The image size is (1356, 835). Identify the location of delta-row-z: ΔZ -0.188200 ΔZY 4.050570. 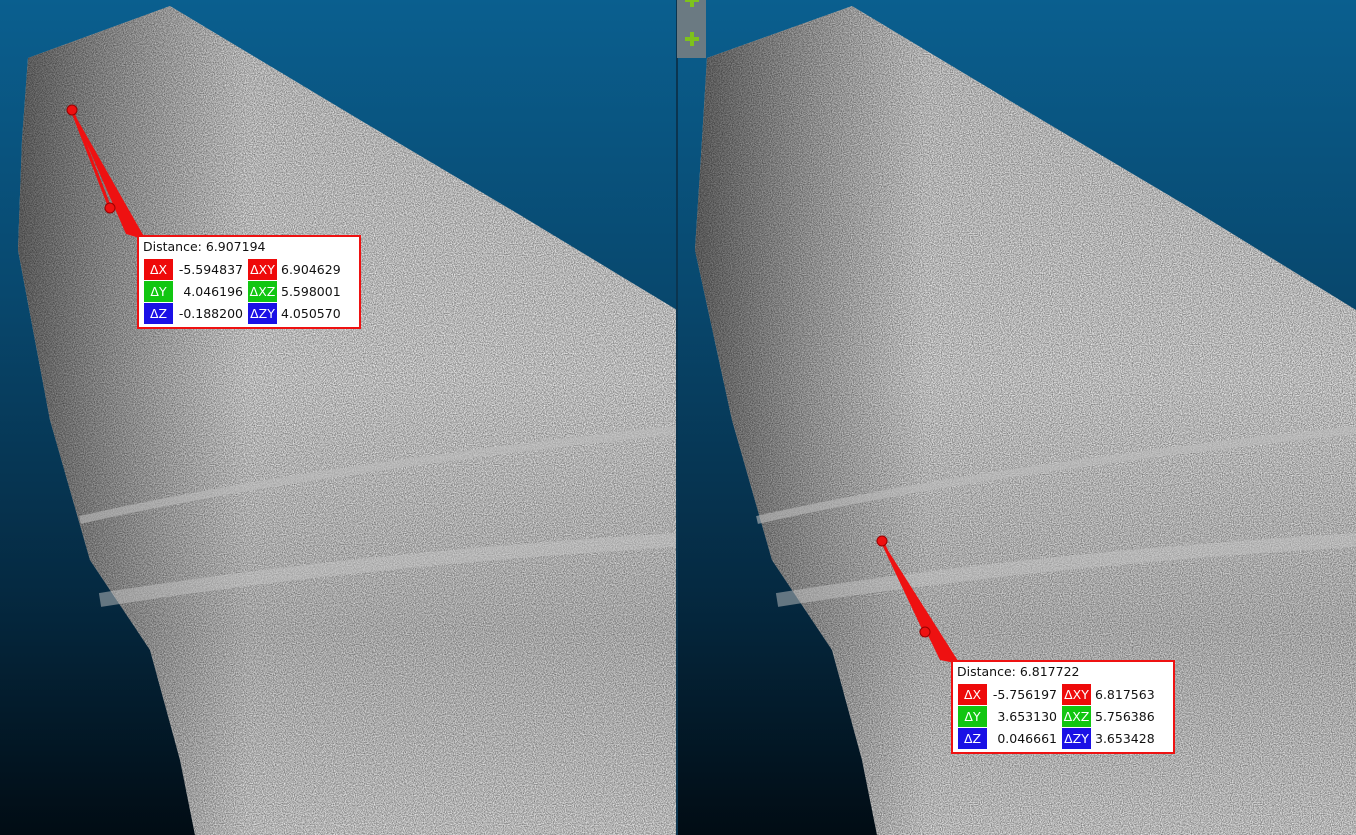
(249, 313).